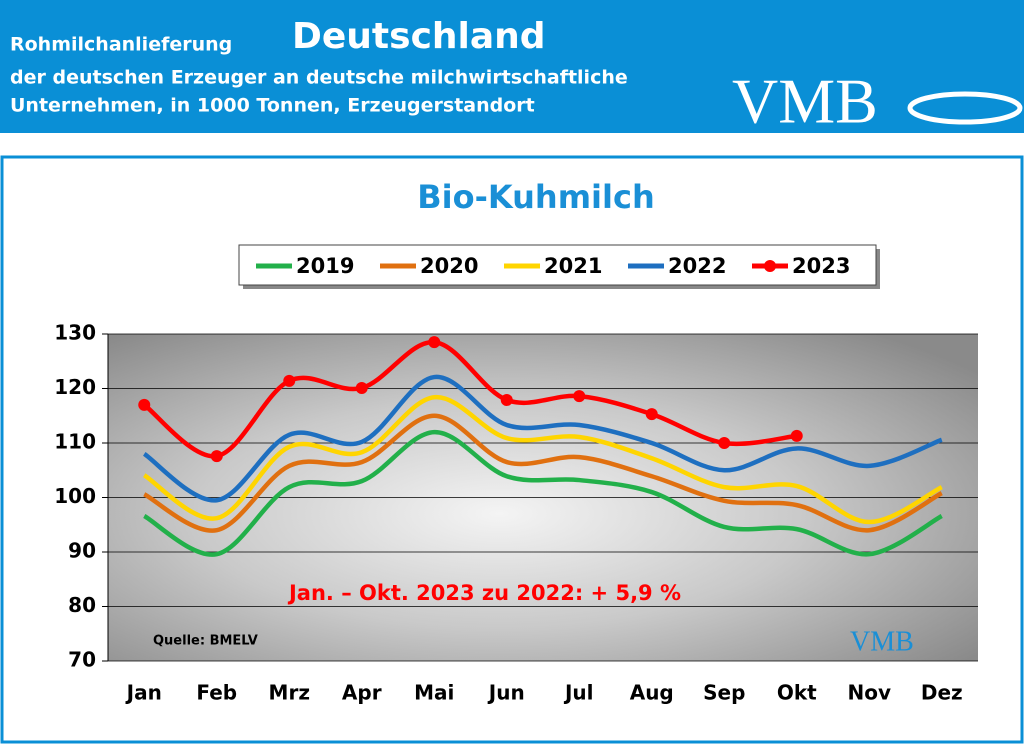 This screenshot has height=744, width=1024. What do you see at coordinates (419, 36) in the screenshot?
I see `header-big: Deutschland` at bounding box center [419, 36].